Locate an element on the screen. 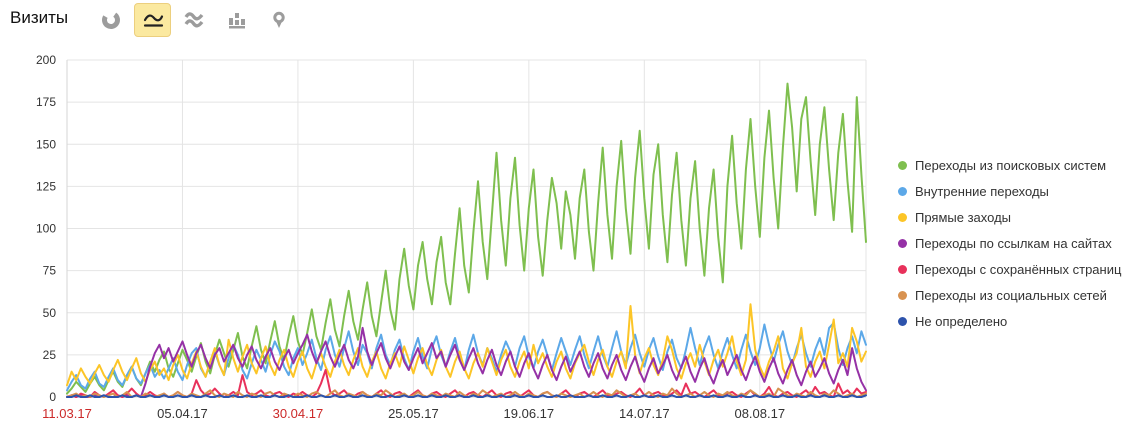 This screenshot has width=1141, height=435. svg-text: 11.03.17 is located at coordinates (67, 413).